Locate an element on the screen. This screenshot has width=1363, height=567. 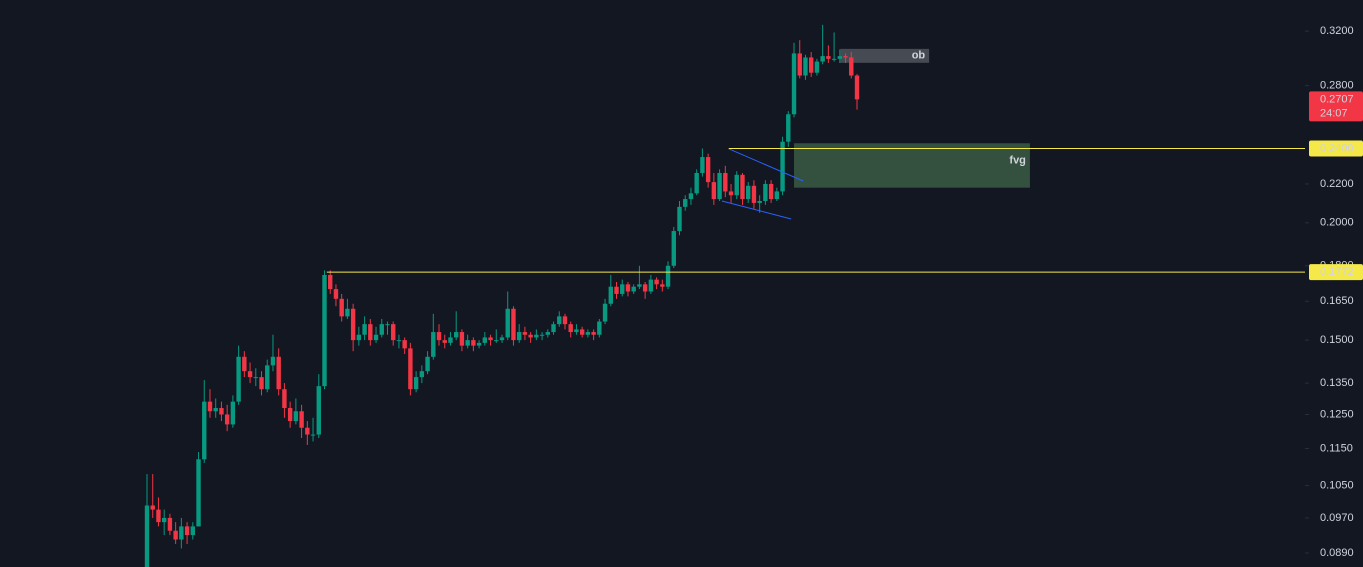
zone-label: ob is located at coordinates (919, 56).